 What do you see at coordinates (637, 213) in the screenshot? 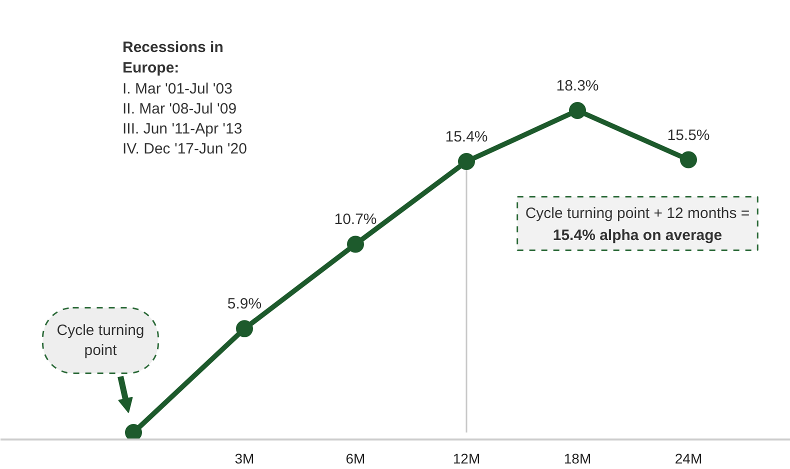
I see `annotation: Cycle turning point + 12 months =` at bounding box center [637, 213].